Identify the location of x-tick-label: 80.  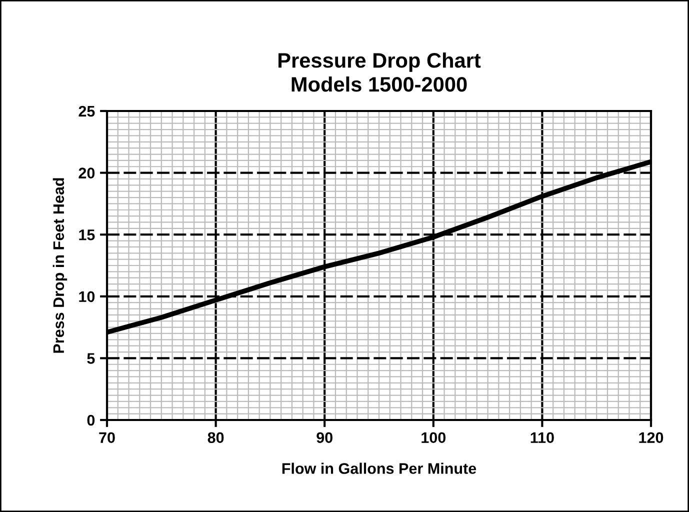
(216, 438).